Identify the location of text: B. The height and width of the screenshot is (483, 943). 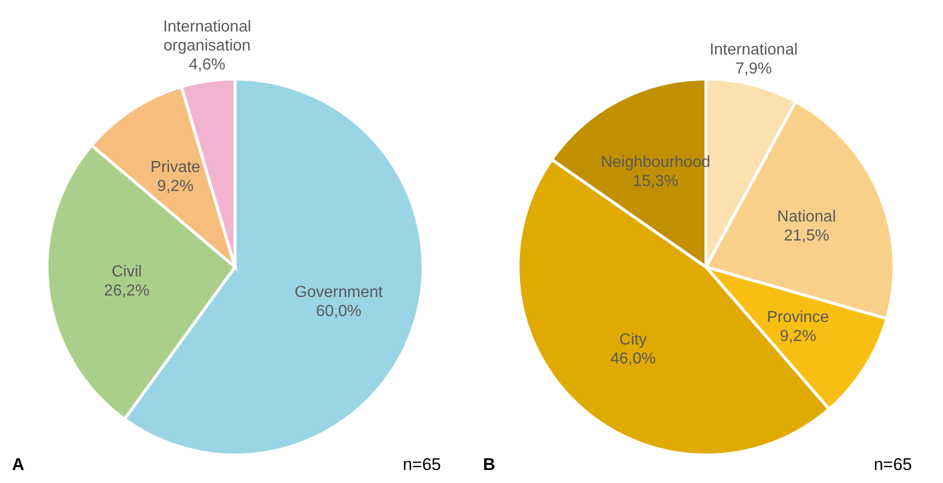
(489, 465).